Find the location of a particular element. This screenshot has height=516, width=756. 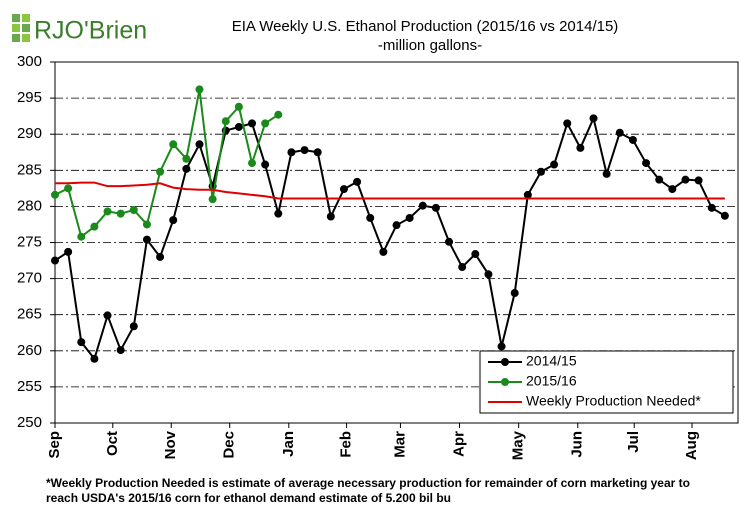

legend-box is located at coordinates (606, 382).